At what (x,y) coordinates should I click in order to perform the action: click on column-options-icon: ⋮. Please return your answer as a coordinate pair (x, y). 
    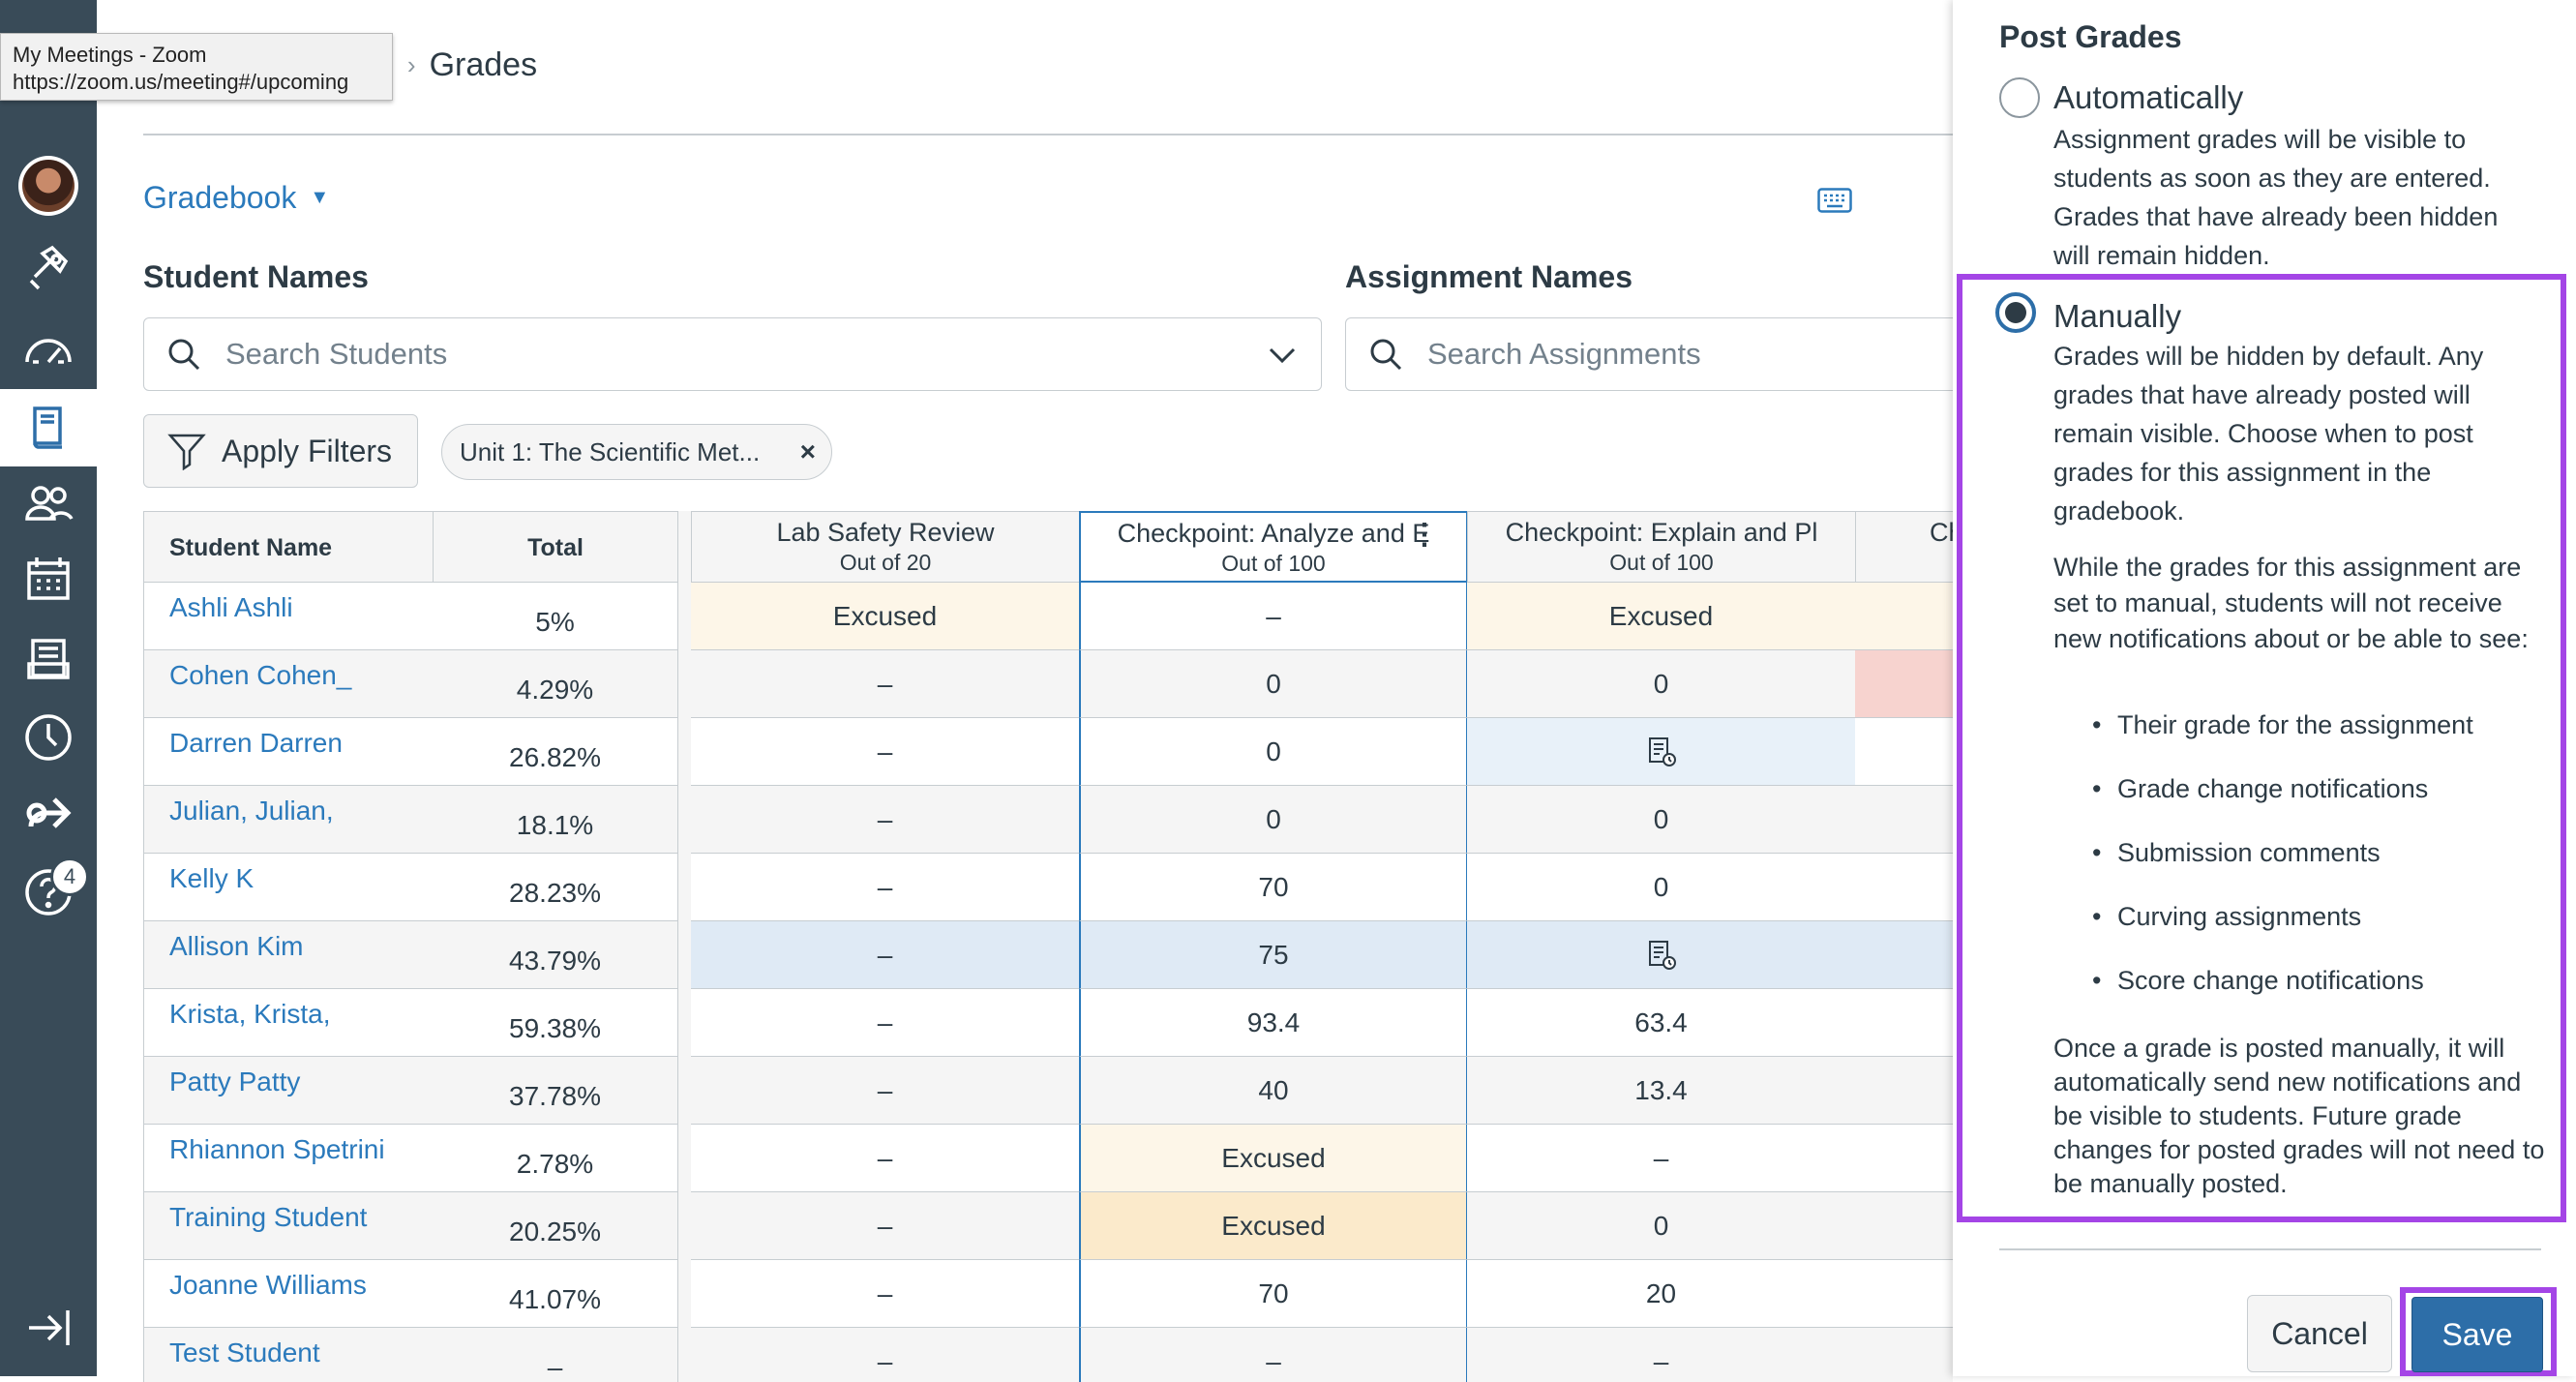
    Looking at the image, I should click on (1424, 535).